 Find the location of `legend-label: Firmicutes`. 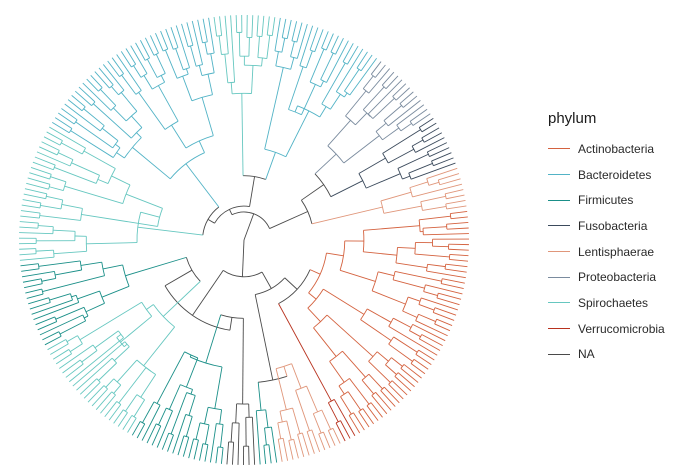

legend-label: Firmicutes is located at coordinates (606, 200).